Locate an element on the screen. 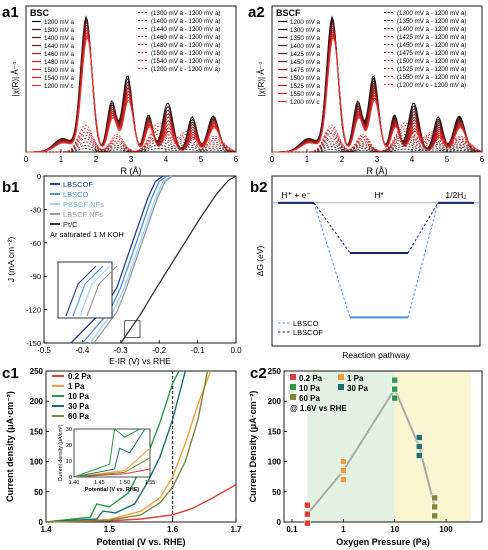 The image size is (488, 550). inset-y-tick-label: 10 is located at coordinates (69, 462).